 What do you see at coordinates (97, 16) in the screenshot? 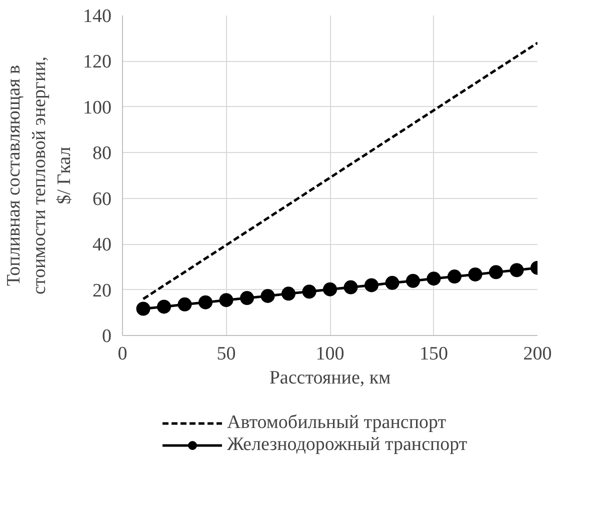
I see `y-tick-label: 140` at bounding box center [97, 16].